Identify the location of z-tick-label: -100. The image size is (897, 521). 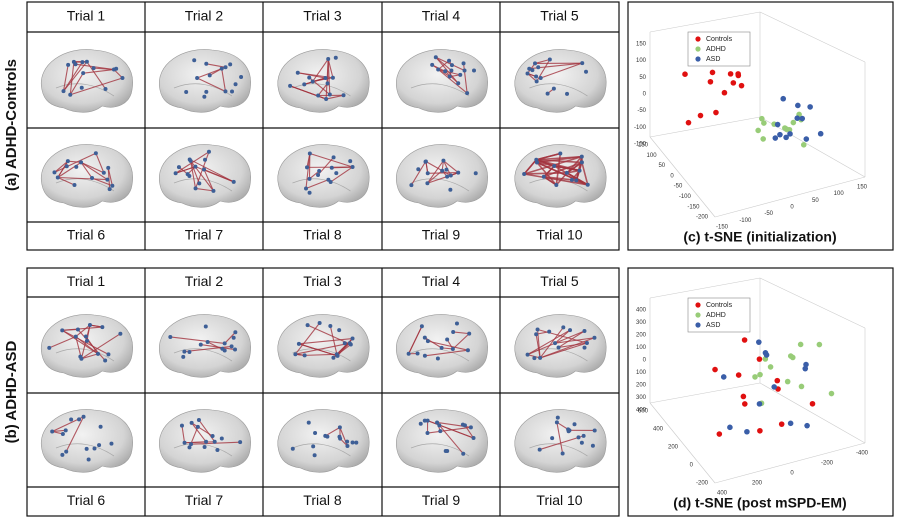
(640, 128).